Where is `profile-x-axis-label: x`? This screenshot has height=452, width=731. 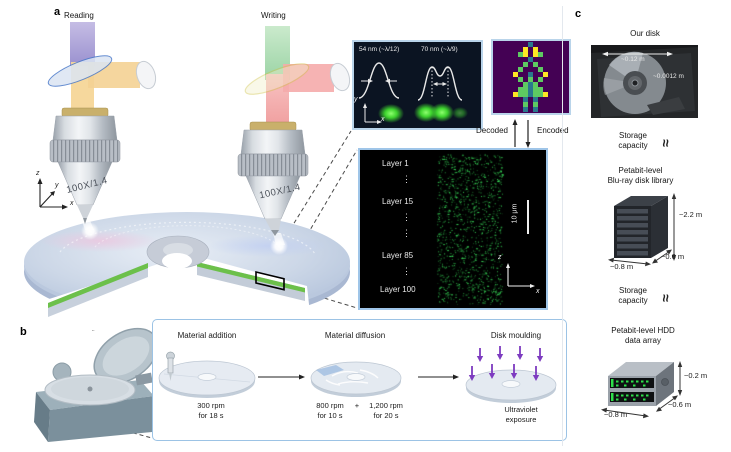 profile-x-axis-label: x is located at coordinates (383, 119).